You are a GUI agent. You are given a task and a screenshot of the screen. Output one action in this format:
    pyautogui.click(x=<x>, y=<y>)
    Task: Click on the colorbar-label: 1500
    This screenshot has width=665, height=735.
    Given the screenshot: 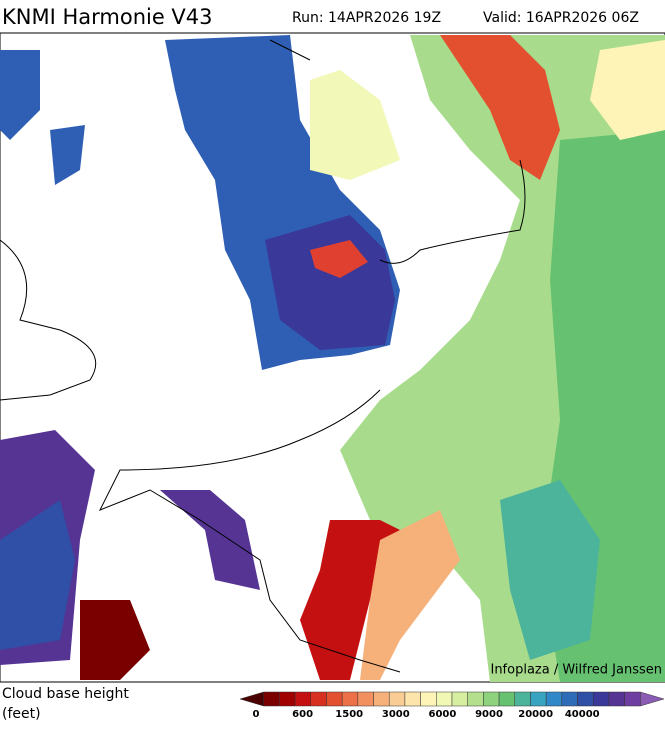 What is the action you would take?
    pyautogui.click(x=349, y=714)
    